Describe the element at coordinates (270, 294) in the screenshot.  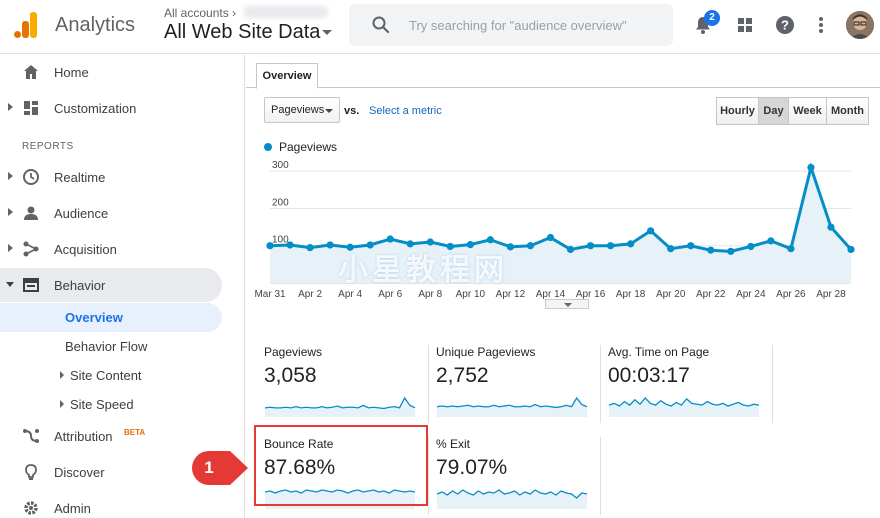
I see `x-tick-label: Mar 31` at that location.